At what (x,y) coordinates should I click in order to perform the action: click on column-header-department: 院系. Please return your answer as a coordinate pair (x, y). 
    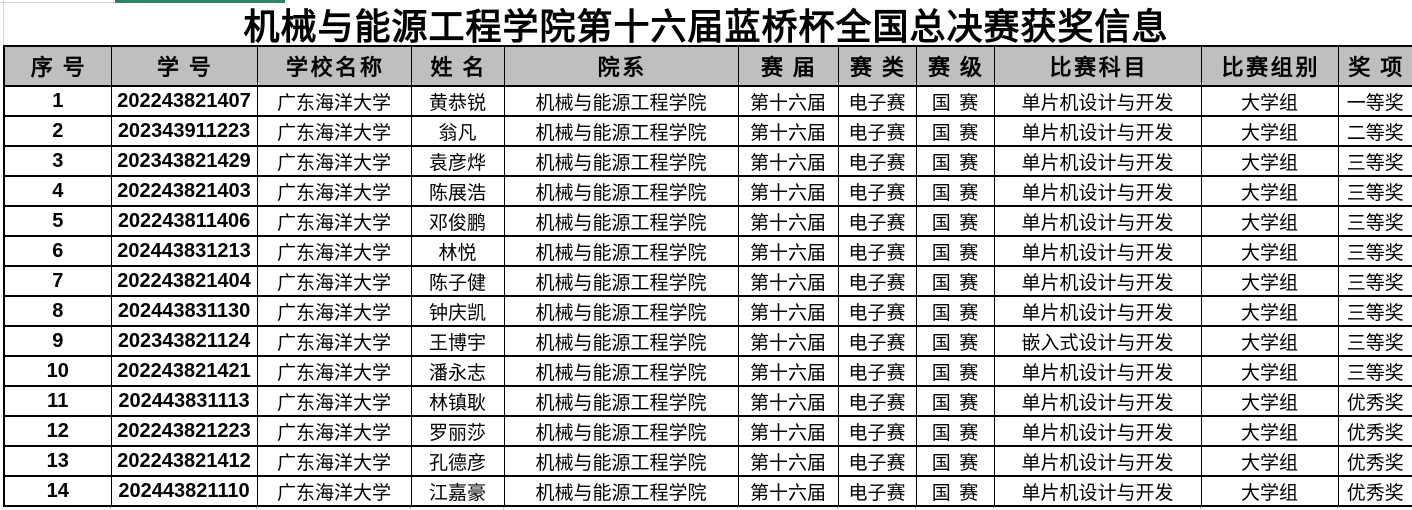
    Looking at the image, I should click on (621, 66).